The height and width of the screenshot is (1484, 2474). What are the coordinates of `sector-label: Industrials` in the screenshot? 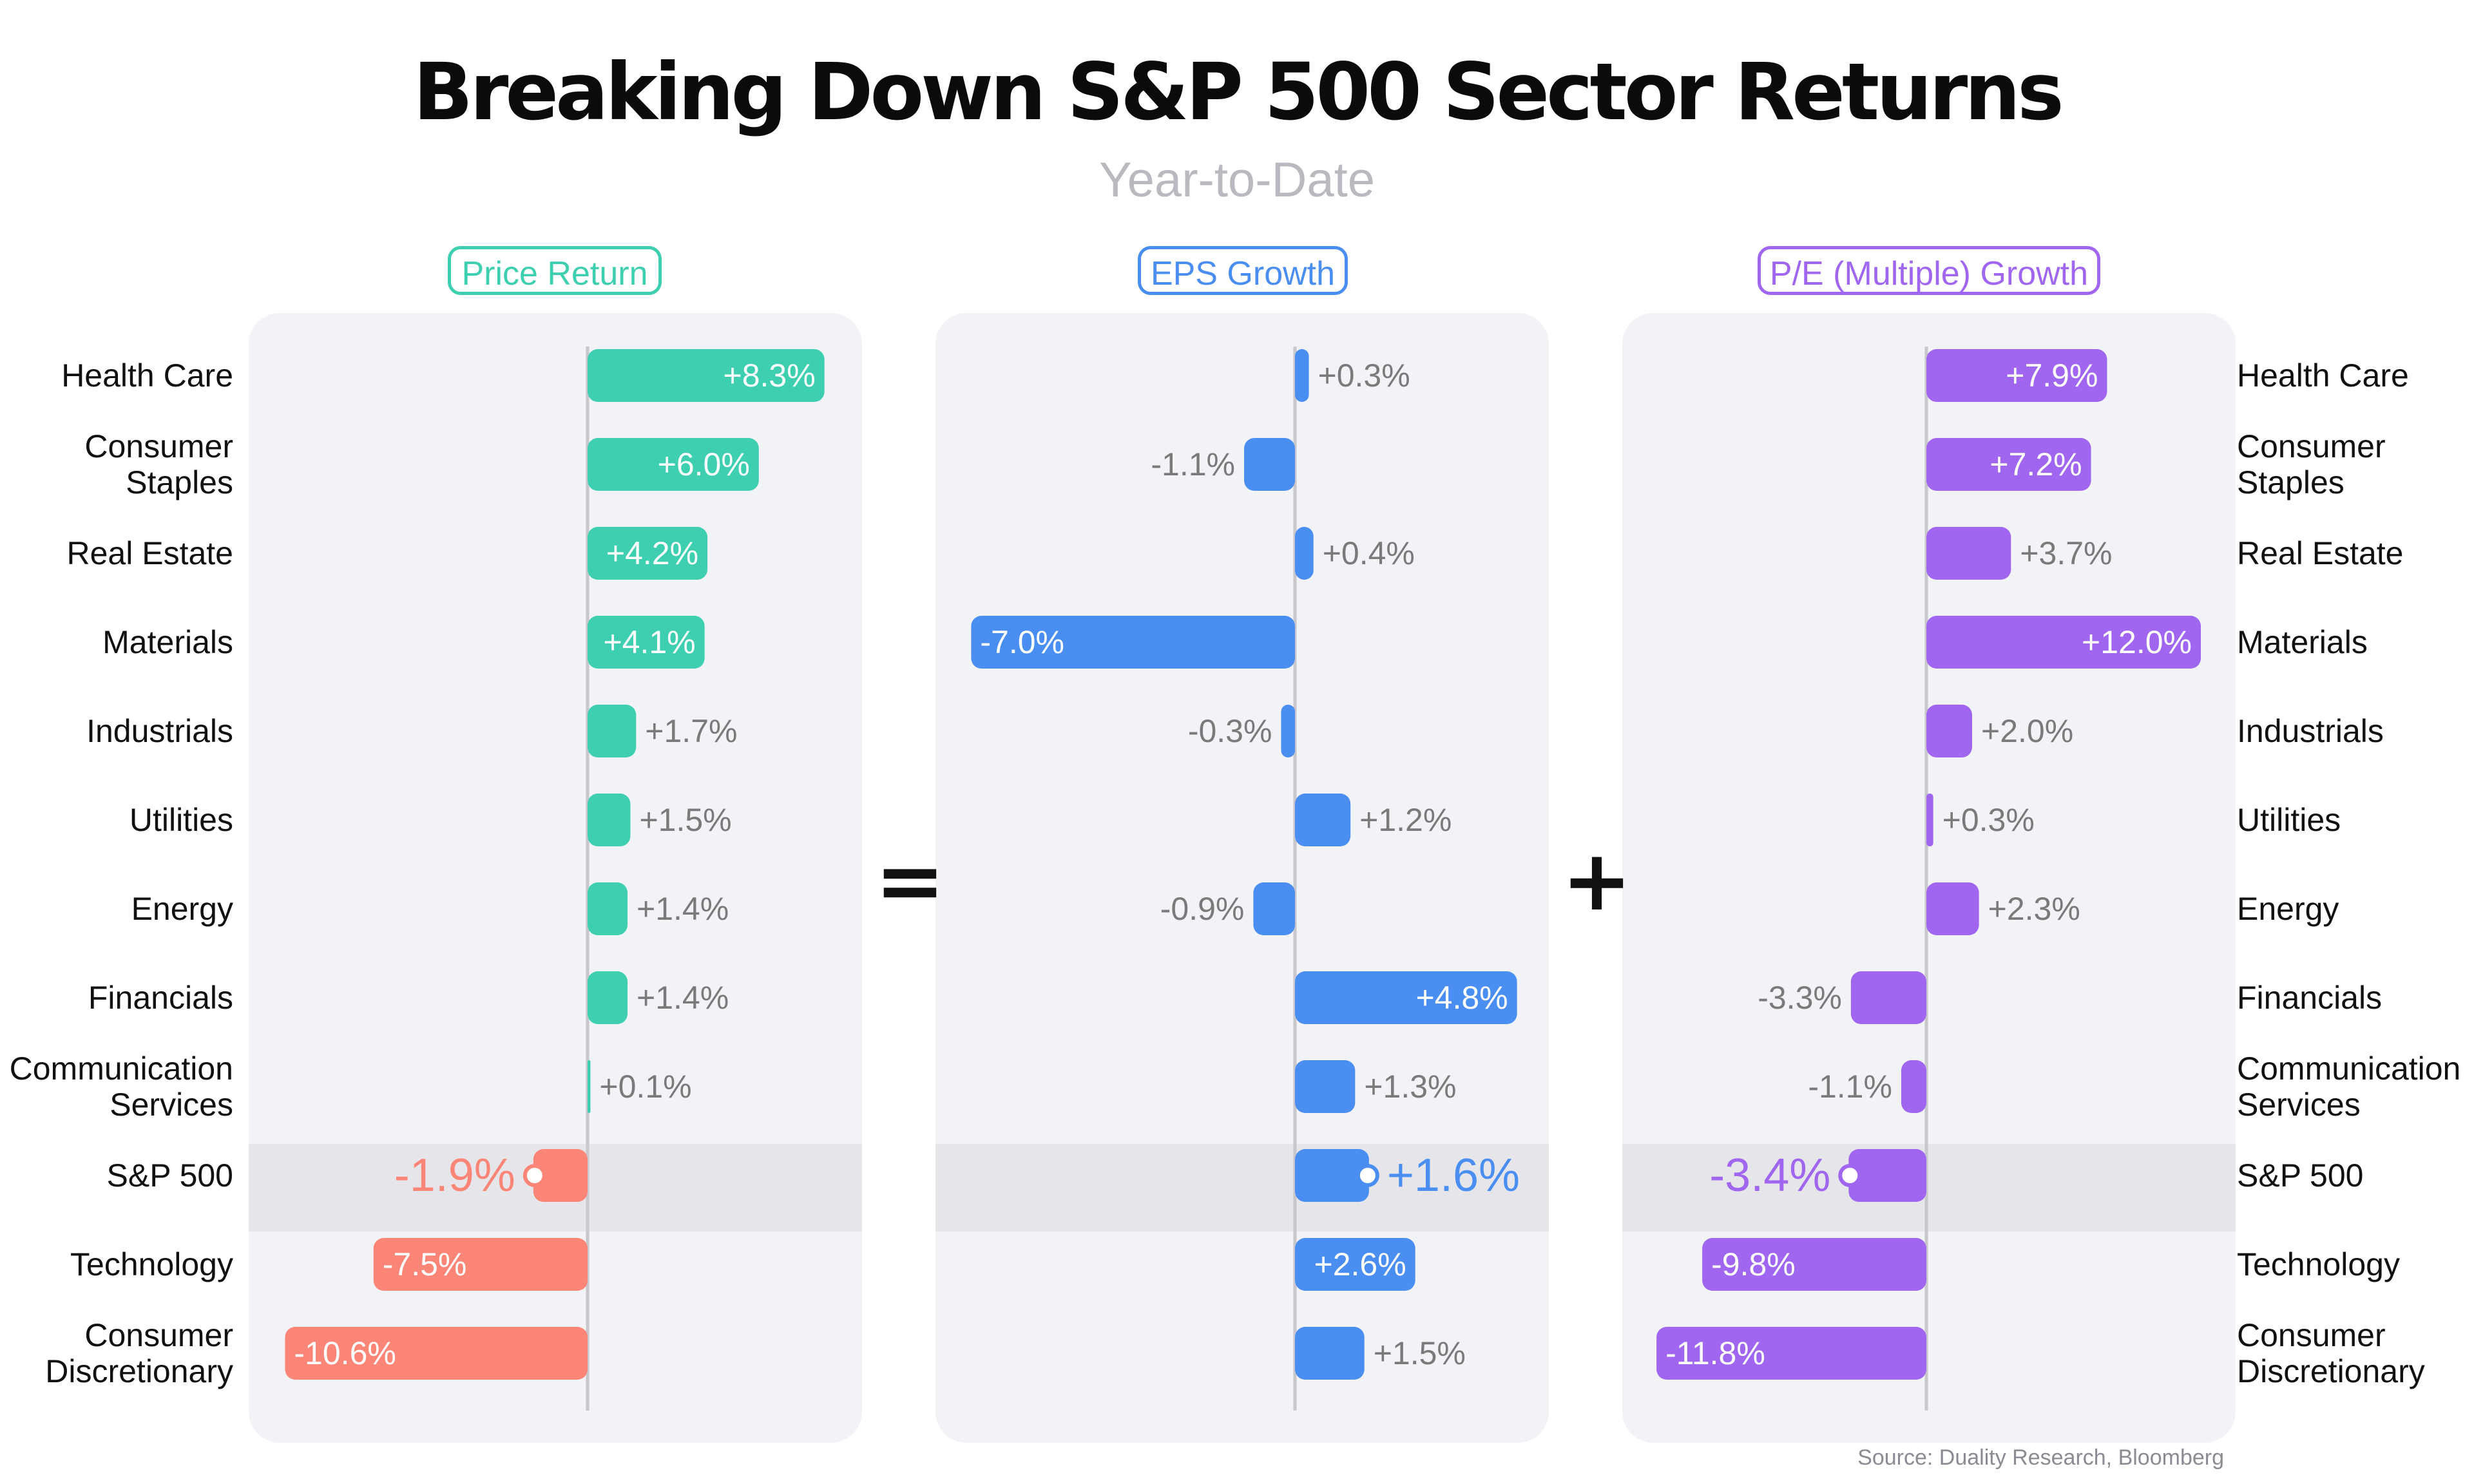 It's located at (2355, 731).